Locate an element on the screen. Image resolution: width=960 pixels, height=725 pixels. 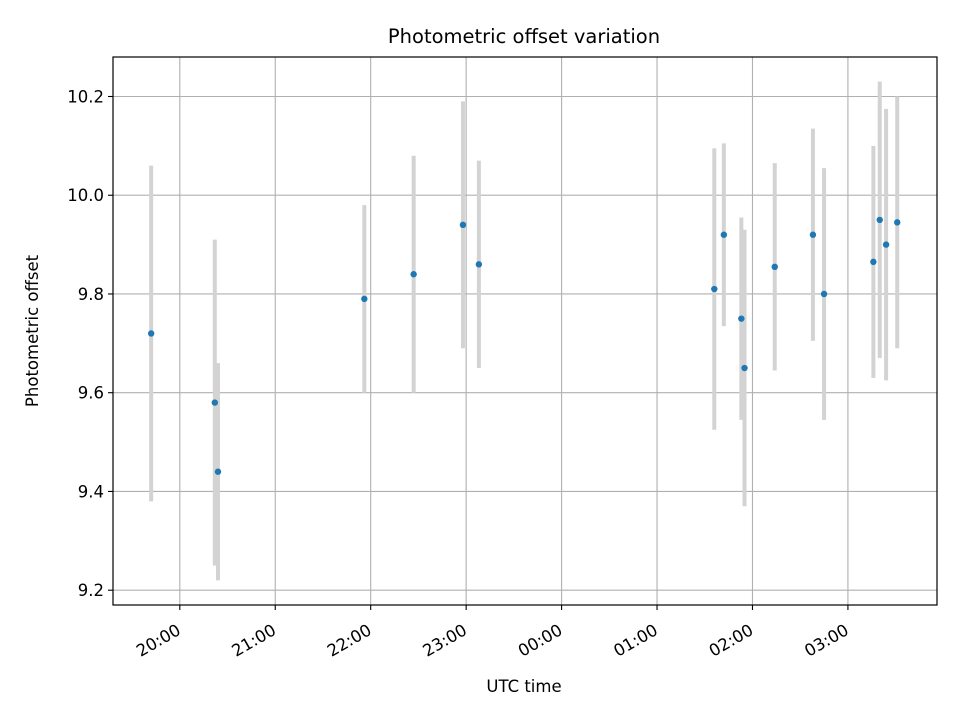
y-tick-label: 9.4 is located at coordinates (91, 491).